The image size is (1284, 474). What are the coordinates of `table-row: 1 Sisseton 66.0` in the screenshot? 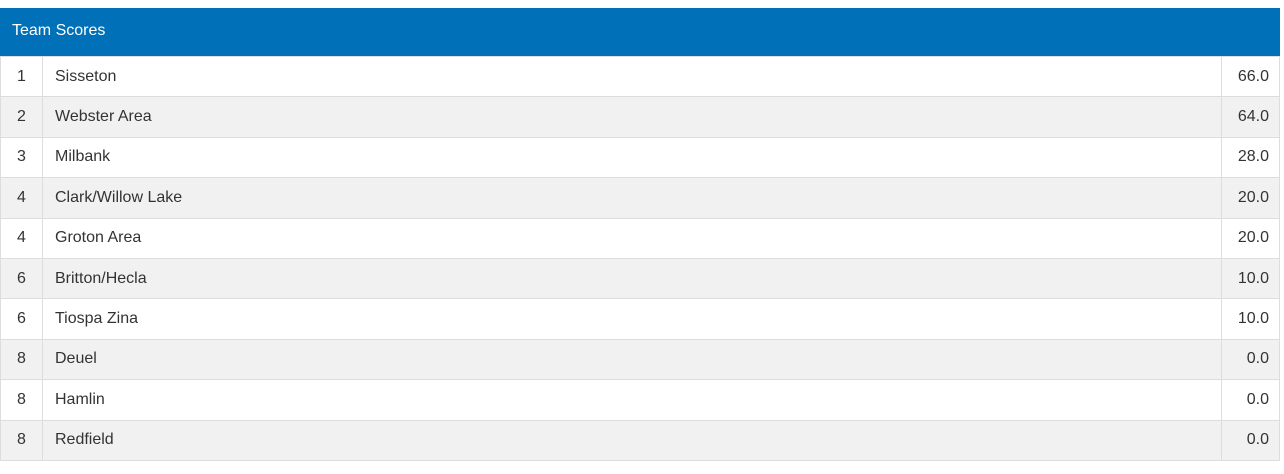 It's located at (640, 76).